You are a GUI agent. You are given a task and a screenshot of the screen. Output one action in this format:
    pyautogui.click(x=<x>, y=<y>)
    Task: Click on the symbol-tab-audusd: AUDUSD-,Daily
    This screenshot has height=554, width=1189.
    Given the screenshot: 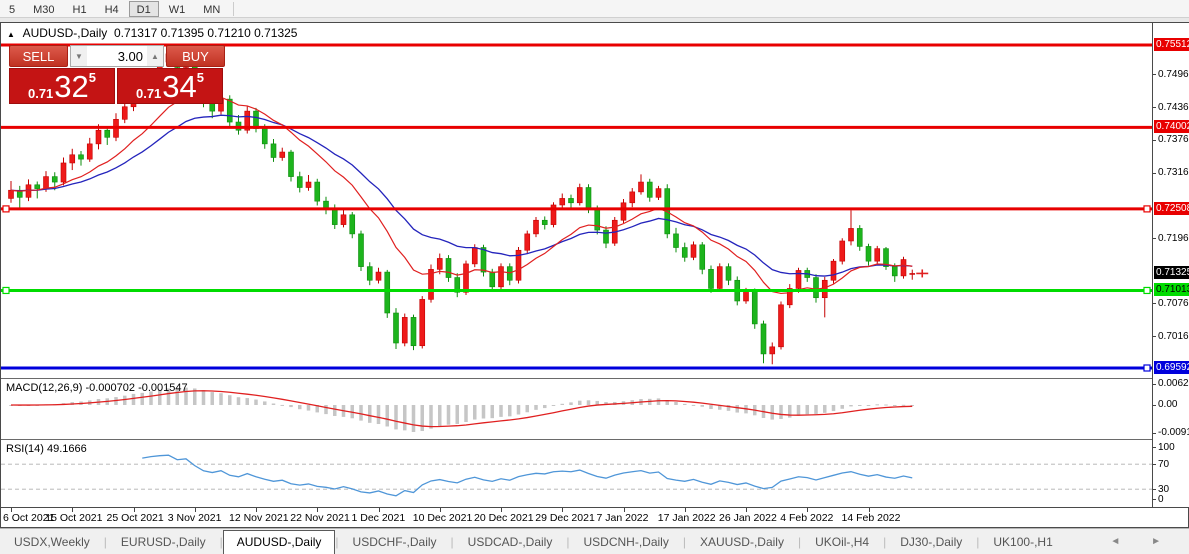 What is the action you would take?
    pyautogui.click(x=279, y=542)
    